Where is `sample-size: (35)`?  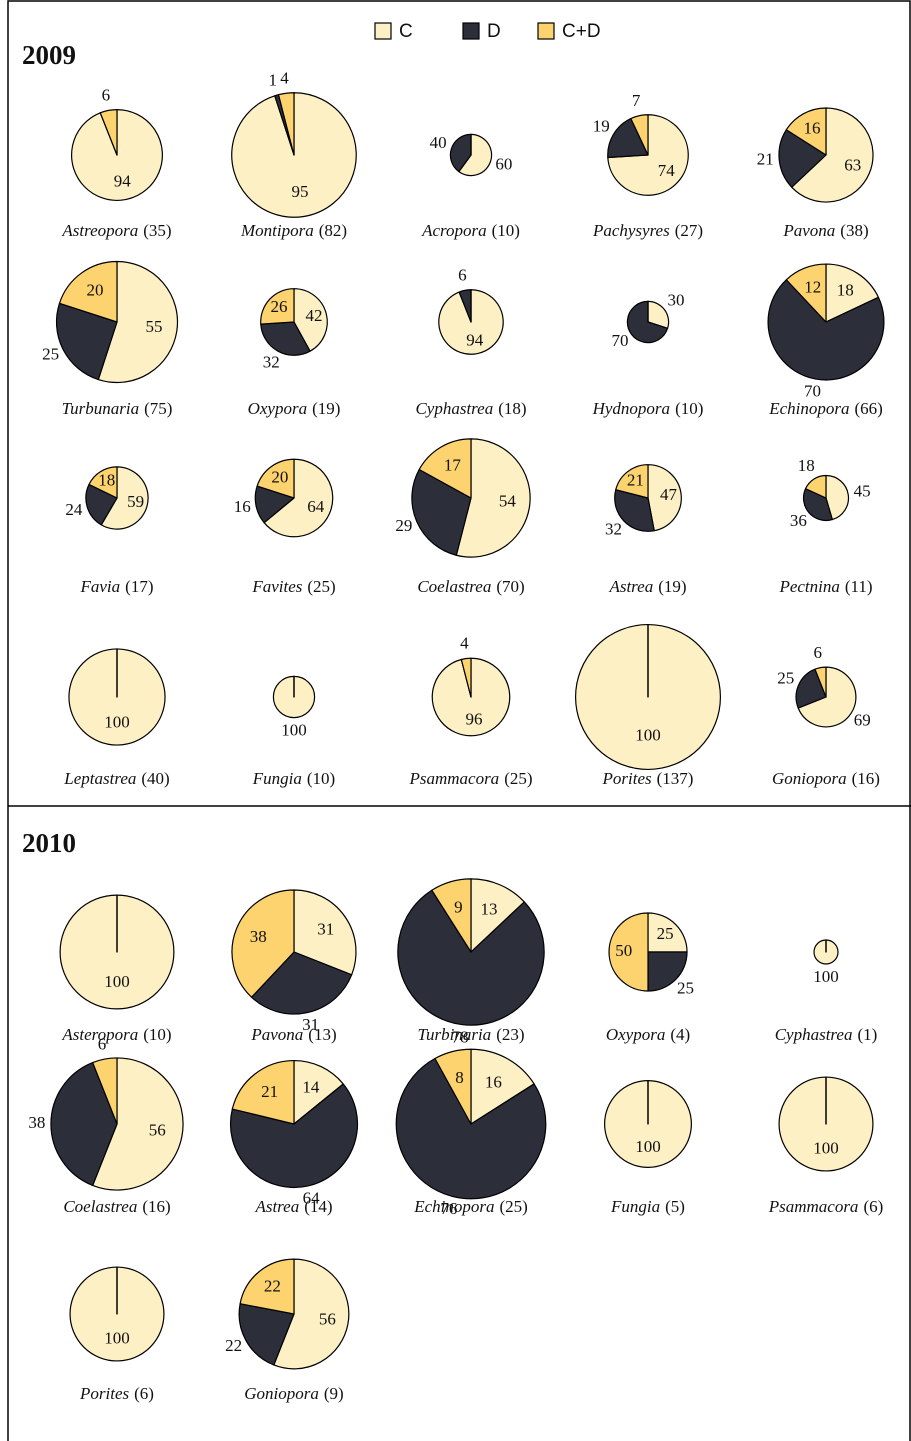 sample-size: (35) is located at coordinates (157, 230).